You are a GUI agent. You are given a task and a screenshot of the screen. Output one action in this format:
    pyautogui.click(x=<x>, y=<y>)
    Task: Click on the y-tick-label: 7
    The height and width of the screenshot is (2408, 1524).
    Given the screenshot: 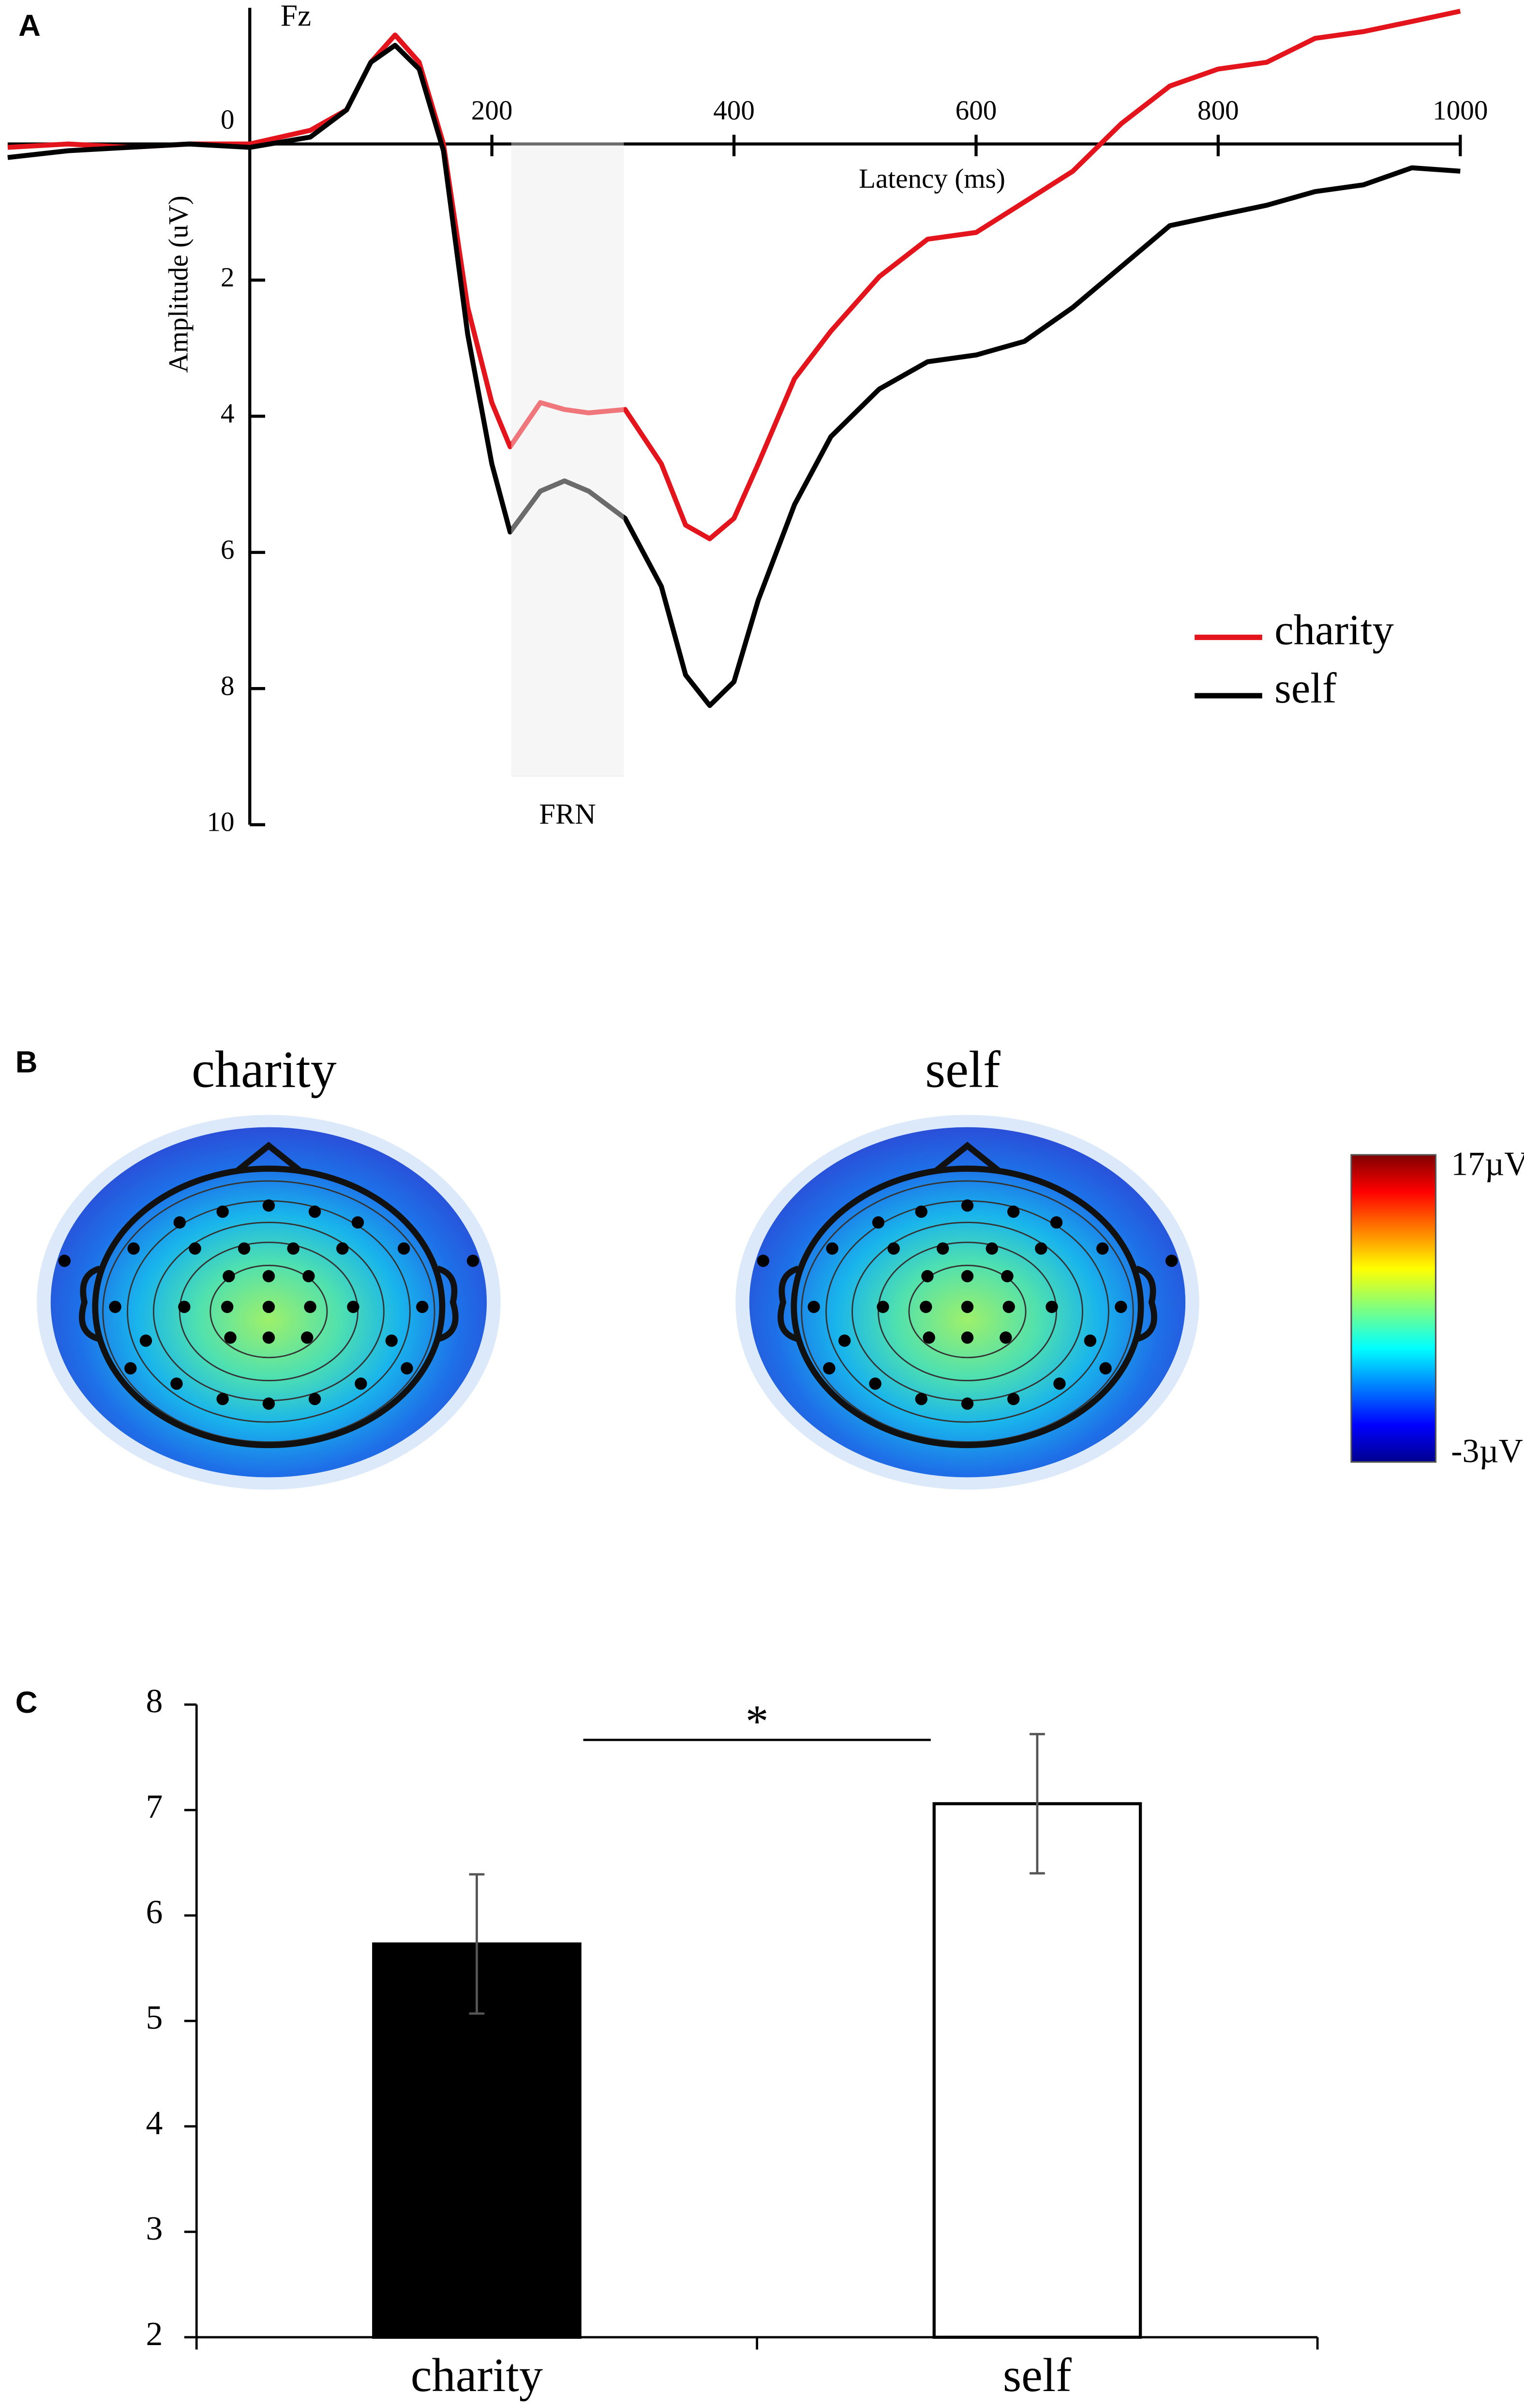 What is the action you would take?
    pyautogui.click(x=154, y=1806)
    